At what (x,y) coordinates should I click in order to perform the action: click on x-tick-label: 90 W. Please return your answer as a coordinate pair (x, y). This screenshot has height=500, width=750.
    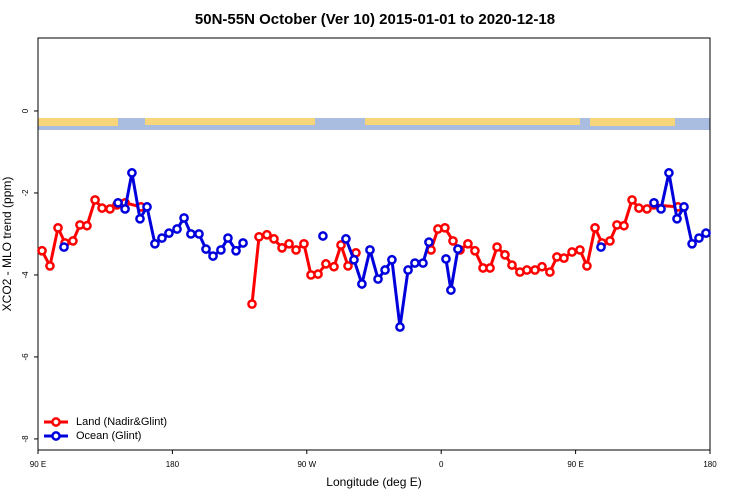
    Looking at the image, I should click on (306, 464).